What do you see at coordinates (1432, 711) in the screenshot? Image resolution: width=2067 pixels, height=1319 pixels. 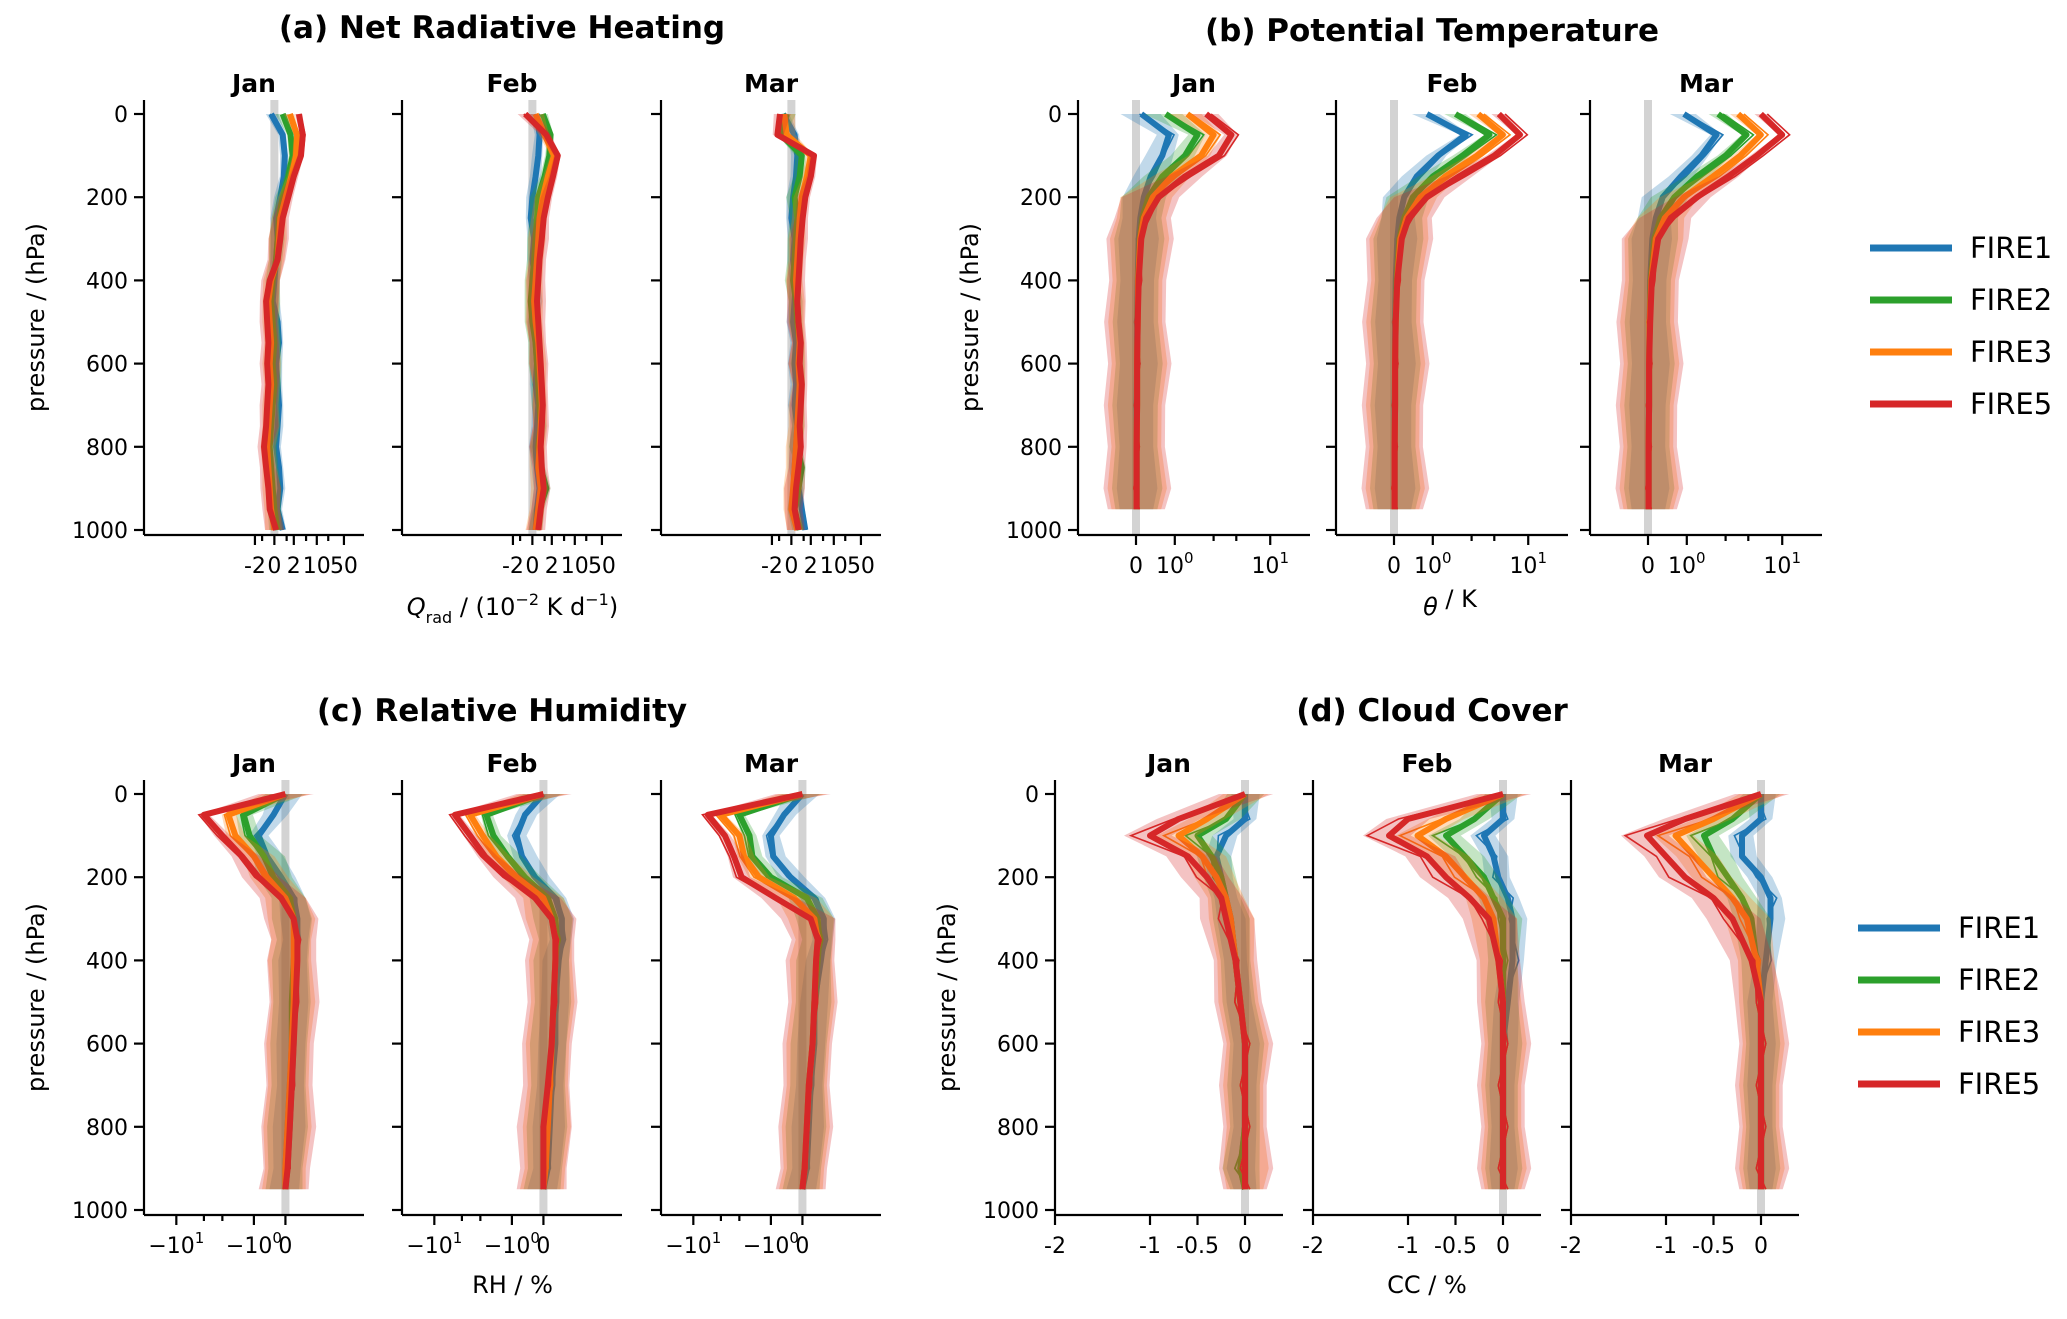 I see `panel-title: (d) Cloud Cover` at bounding box center [1432, 711].